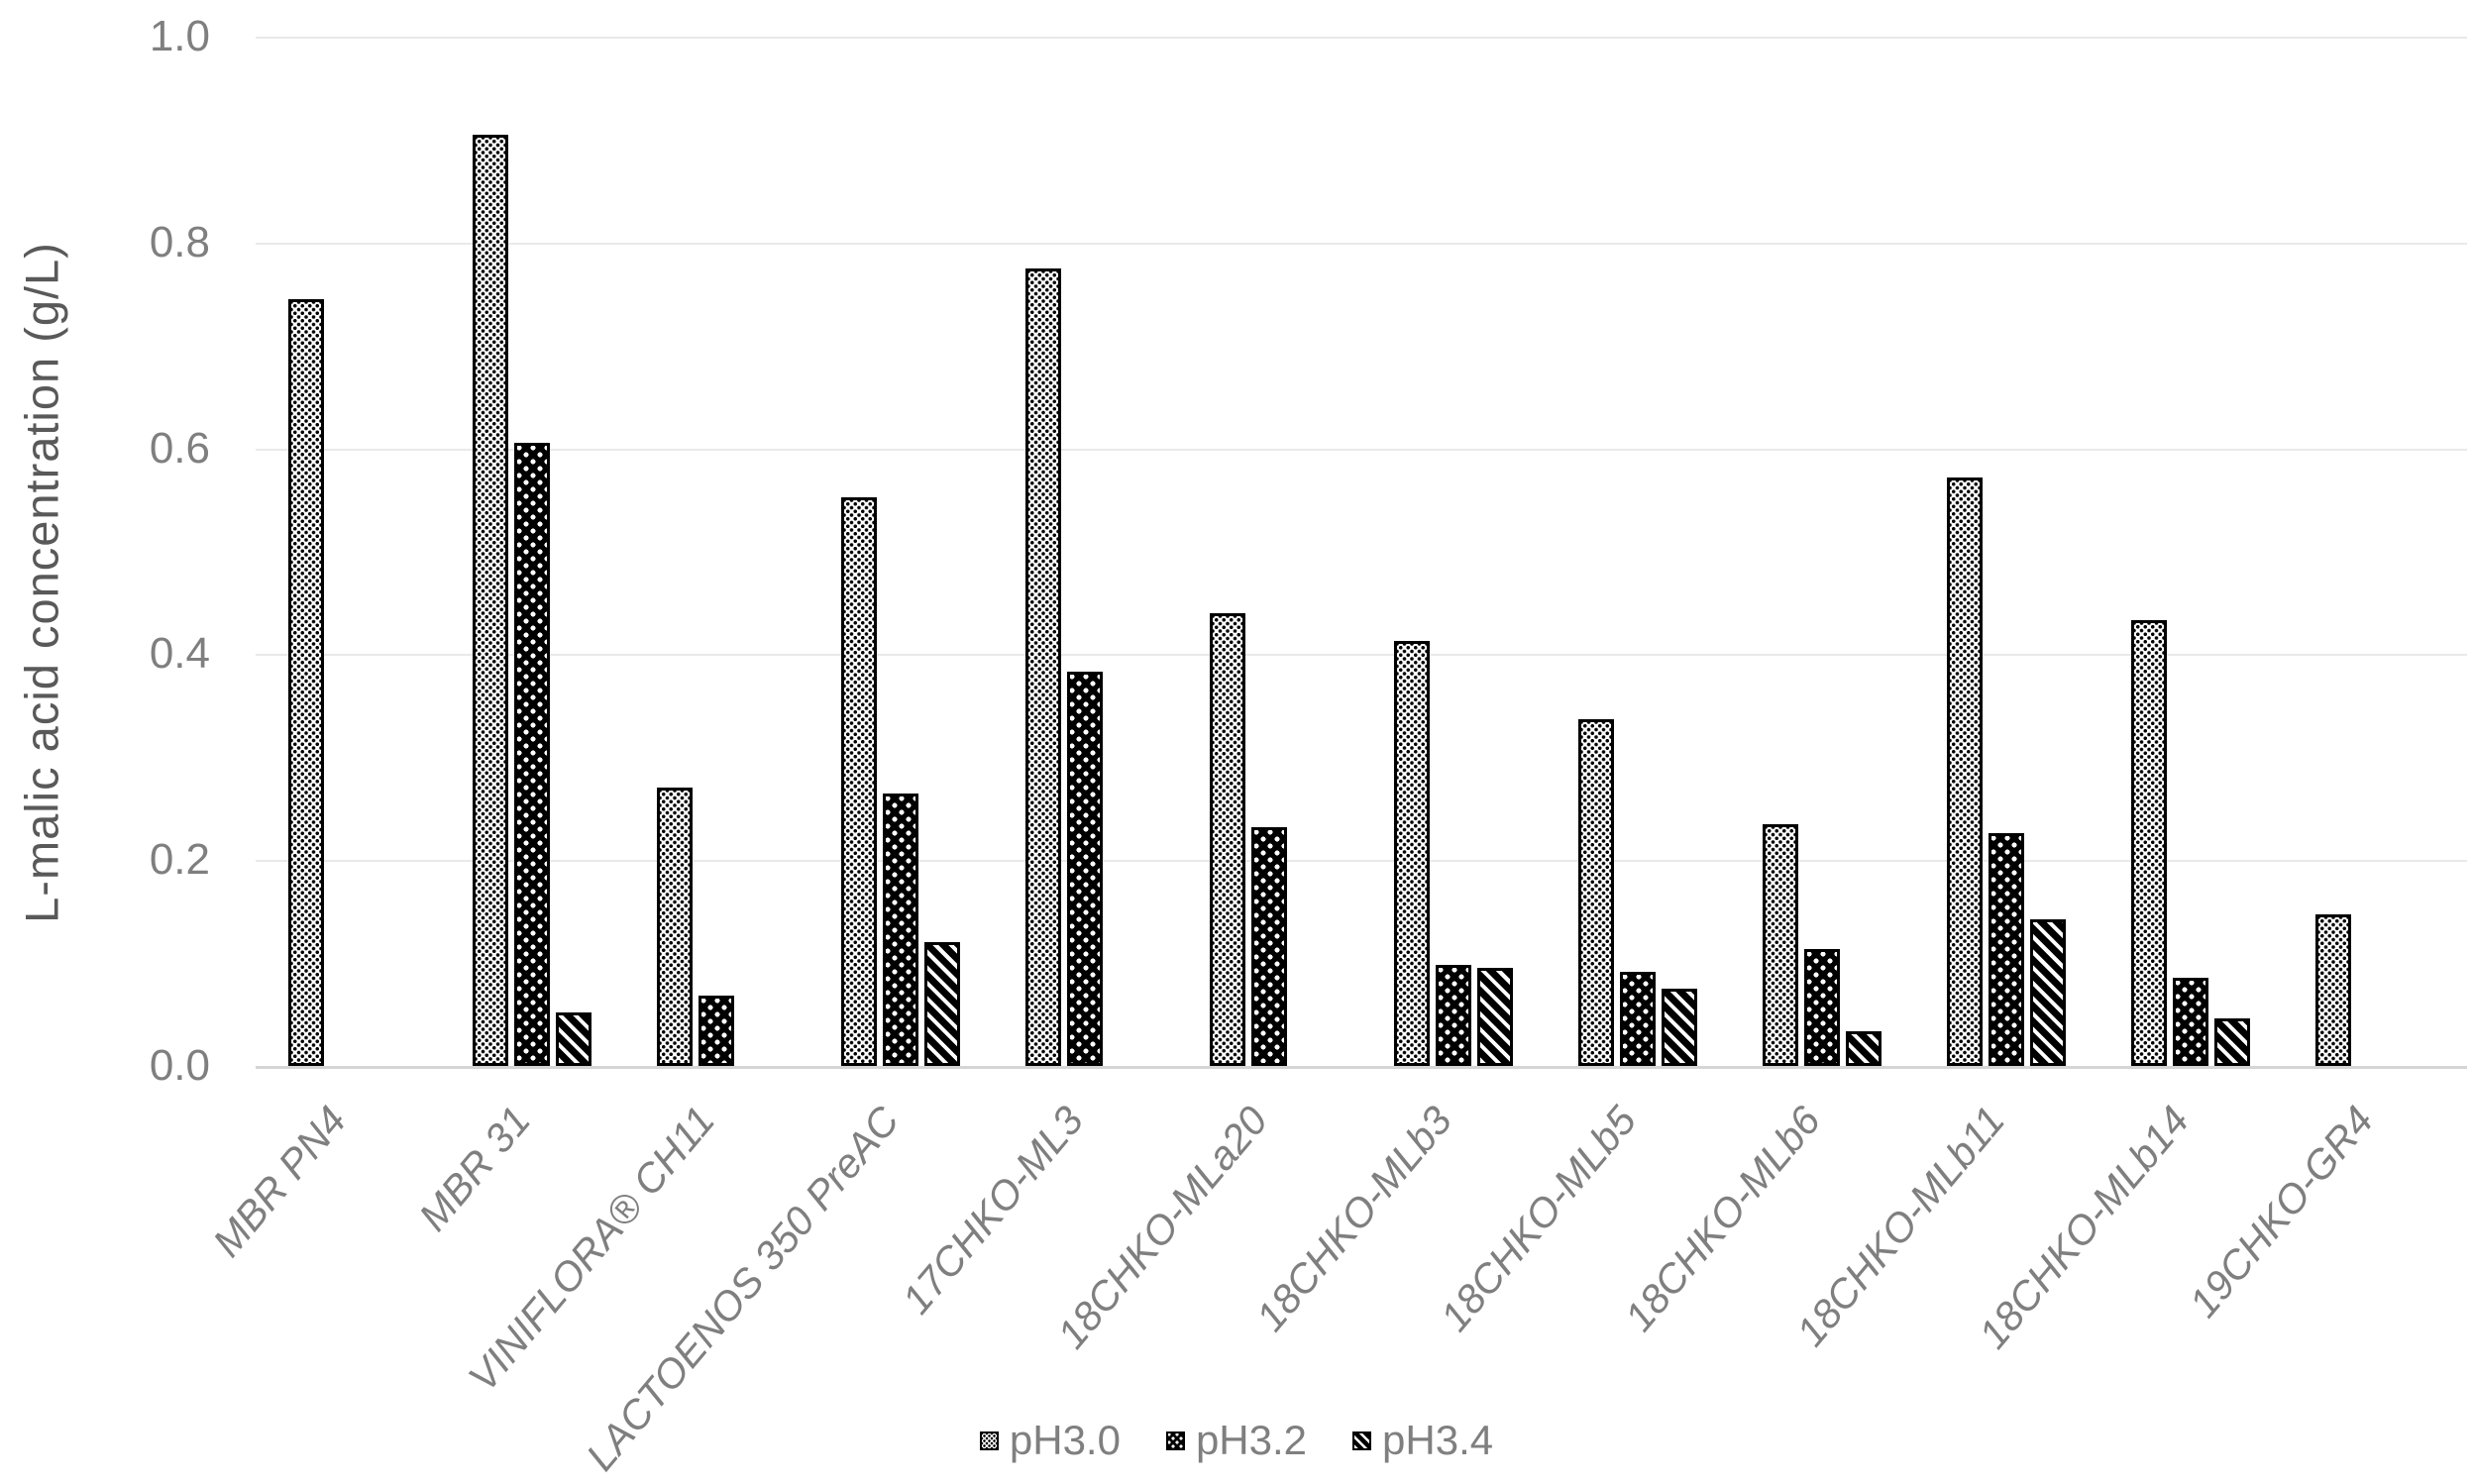 The image size is (2473, 1484). What do you see at coordinates (180, 36) in the screenshot?
I see `y-tick-label: 1.0` at bounding box center [180, 36].